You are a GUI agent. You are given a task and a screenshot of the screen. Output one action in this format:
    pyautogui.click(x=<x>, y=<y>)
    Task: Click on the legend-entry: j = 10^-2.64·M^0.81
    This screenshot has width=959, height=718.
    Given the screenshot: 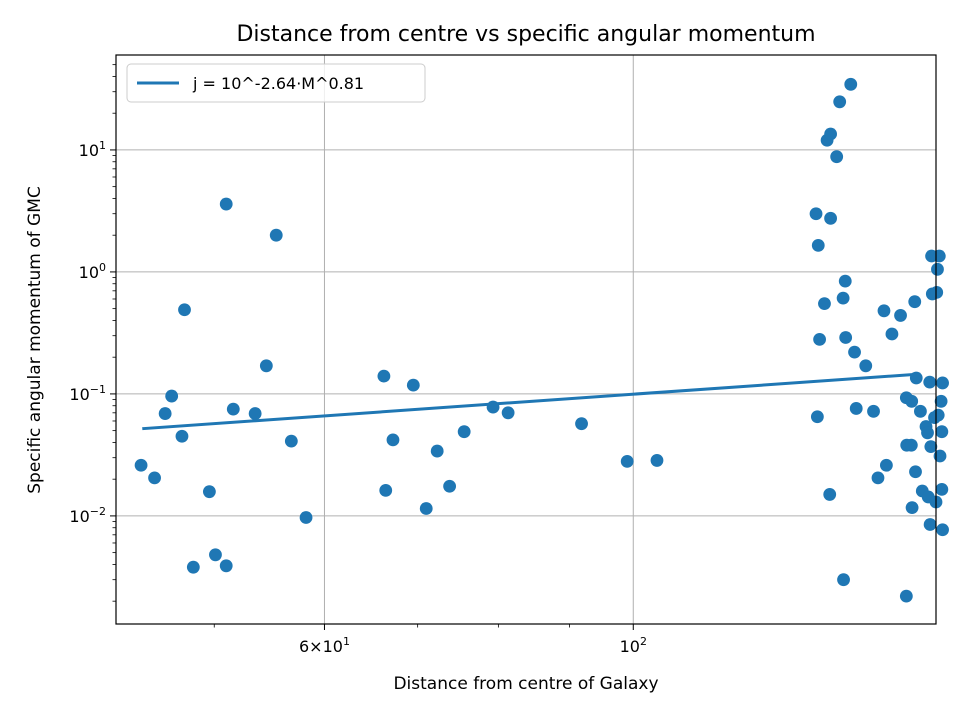 What is the action you would take?
    pyautogui.click(x=278, y=83)
    